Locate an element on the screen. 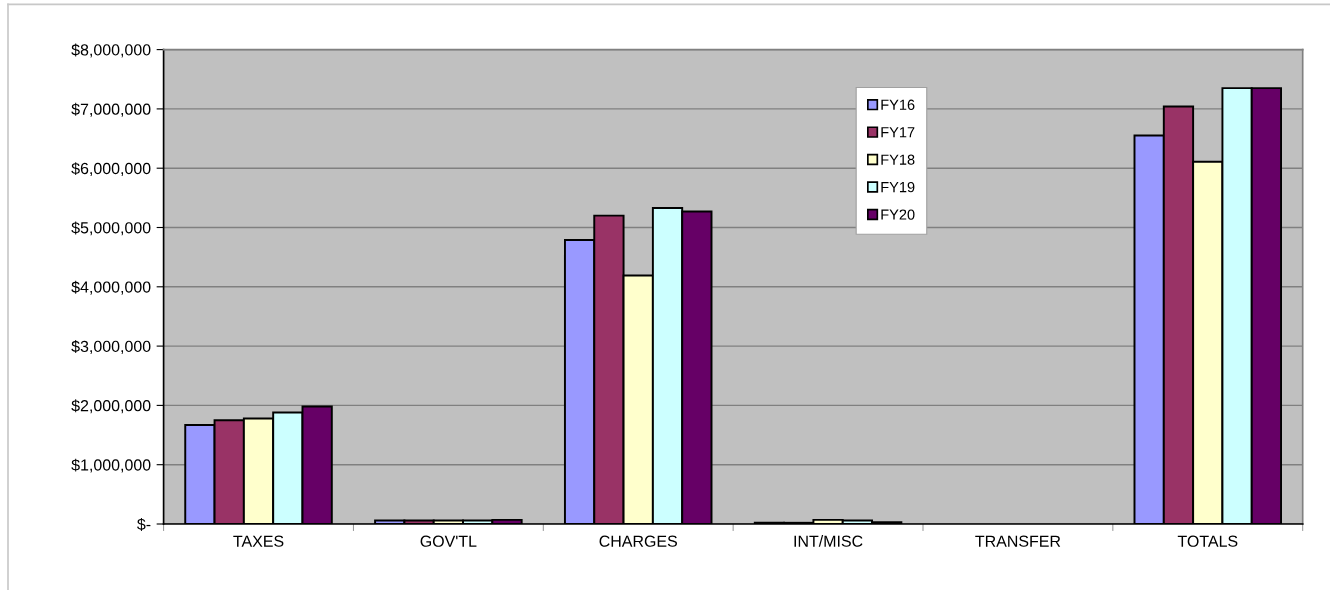  y-tick-label: $5,000,000 is located at coordinates (111, 228).